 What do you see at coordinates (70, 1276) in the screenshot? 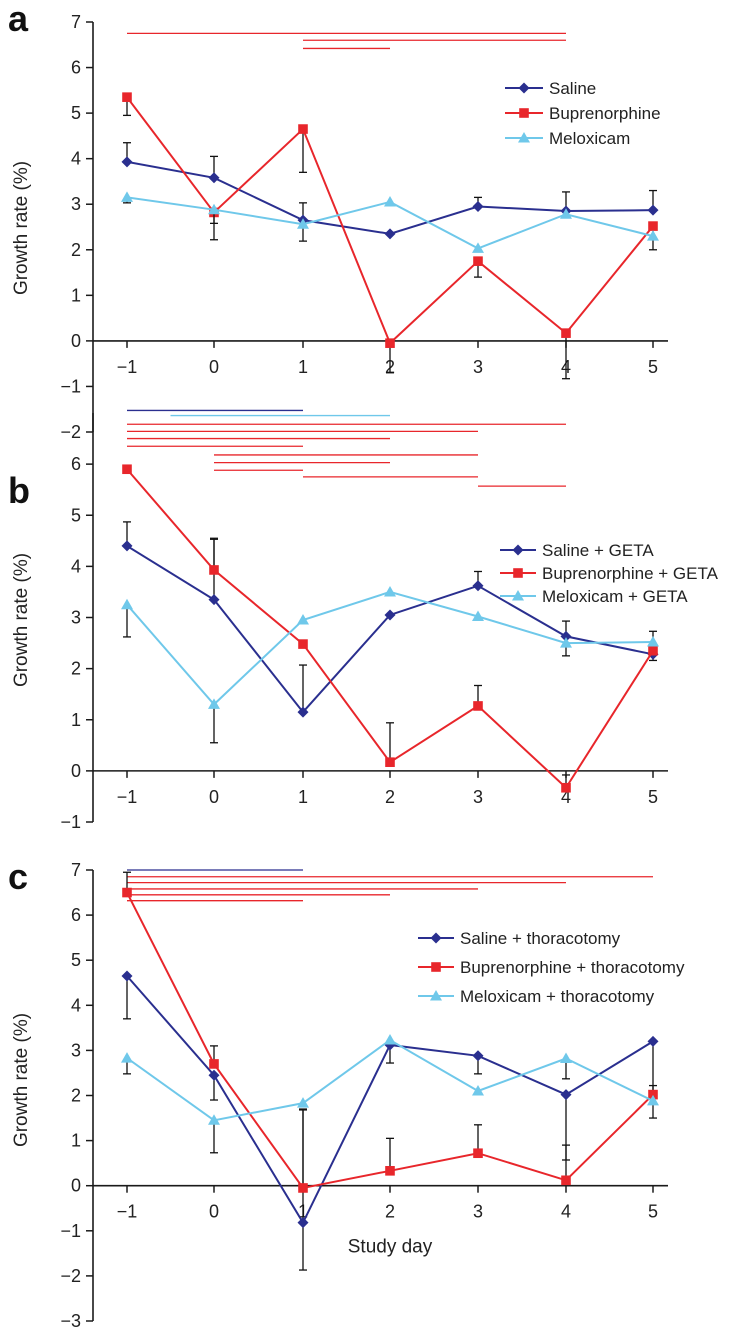
I see `y-tick-label: −2` at bounding box center [70, 1276].